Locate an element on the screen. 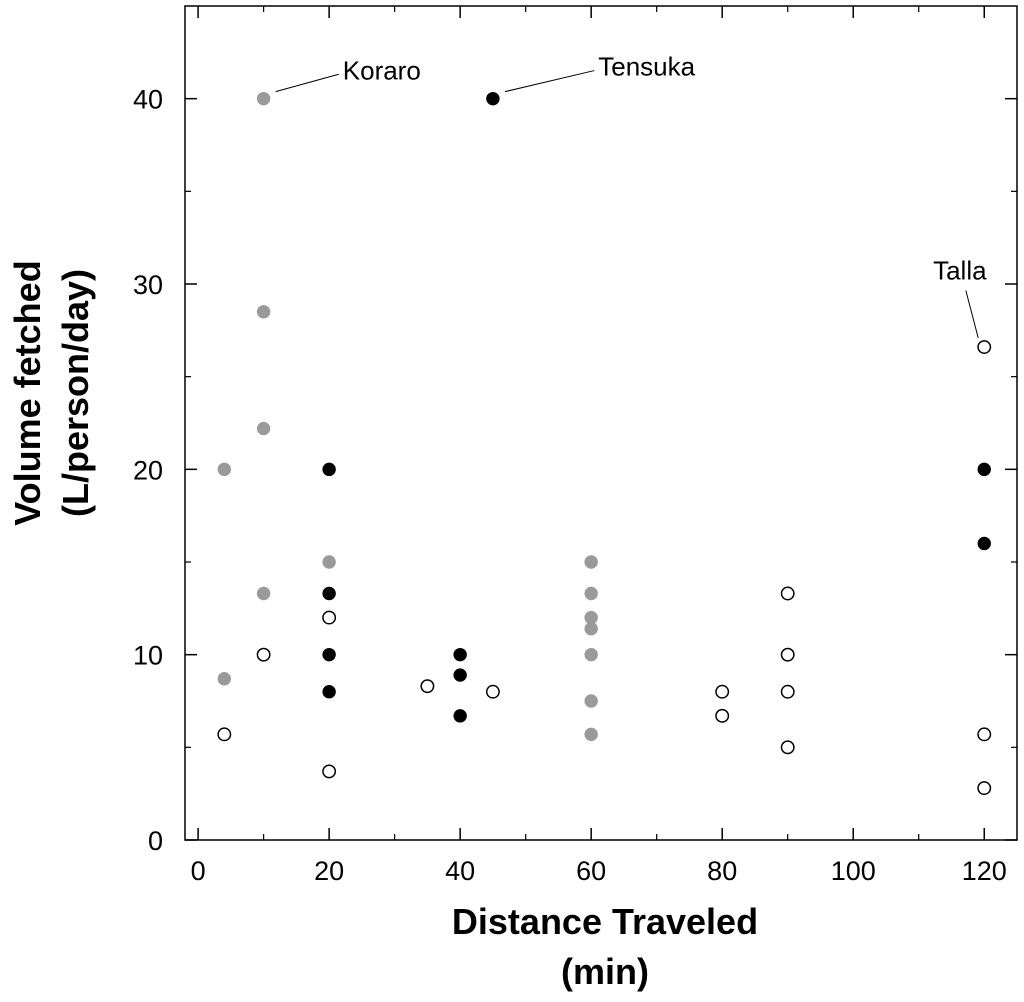 Image resolution: width=1024 pixels, height=1002 pixels. x-tick-label: 20 is located at coordinates (329, 871).